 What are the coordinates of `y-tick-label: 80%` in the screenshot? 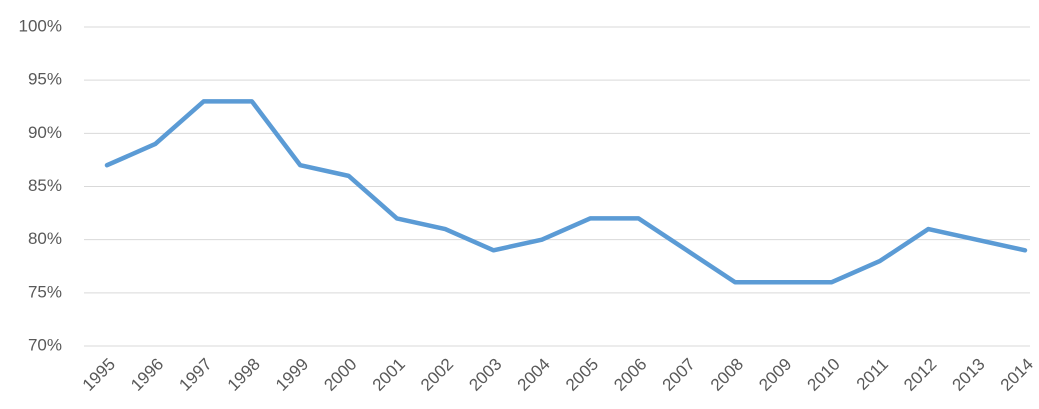 It's located at (45, 238).